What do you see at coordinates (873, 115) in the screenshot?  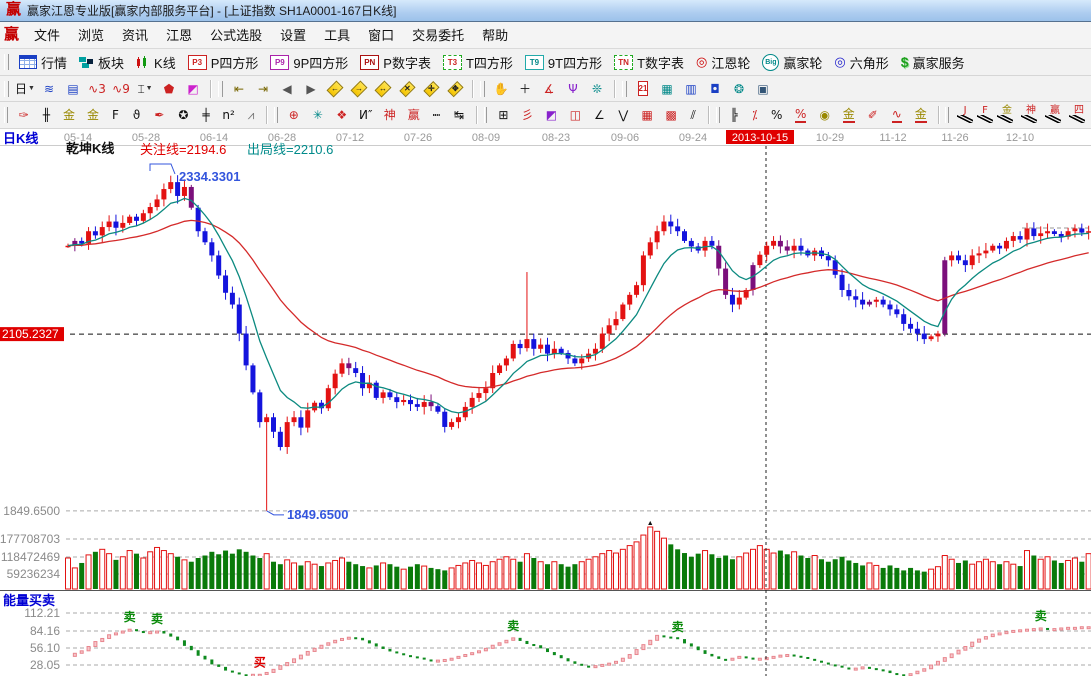 I see `draw-pen-angle-button: ✐` at bounding box center [873, 115].